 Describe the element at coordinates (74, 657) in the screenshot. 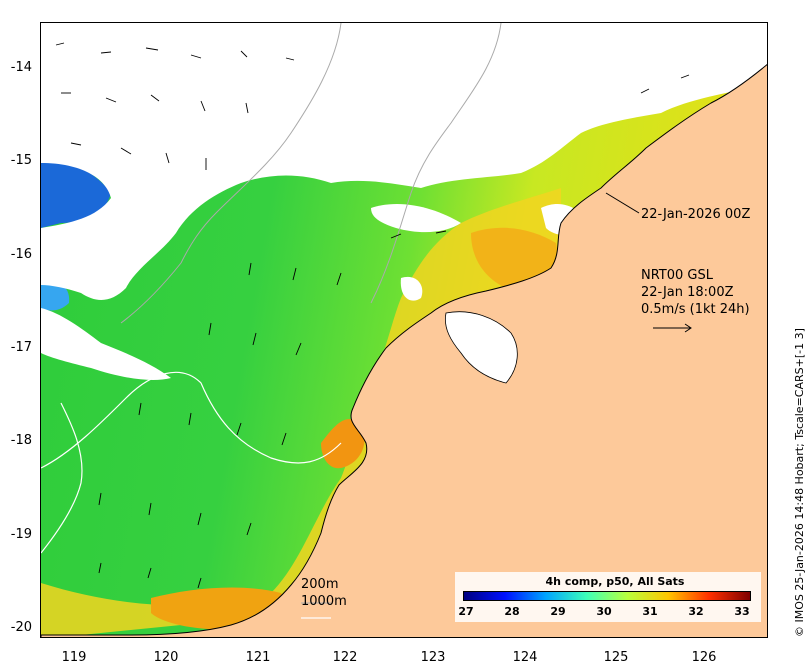

I see `lon-tick-label: 119` at that location.